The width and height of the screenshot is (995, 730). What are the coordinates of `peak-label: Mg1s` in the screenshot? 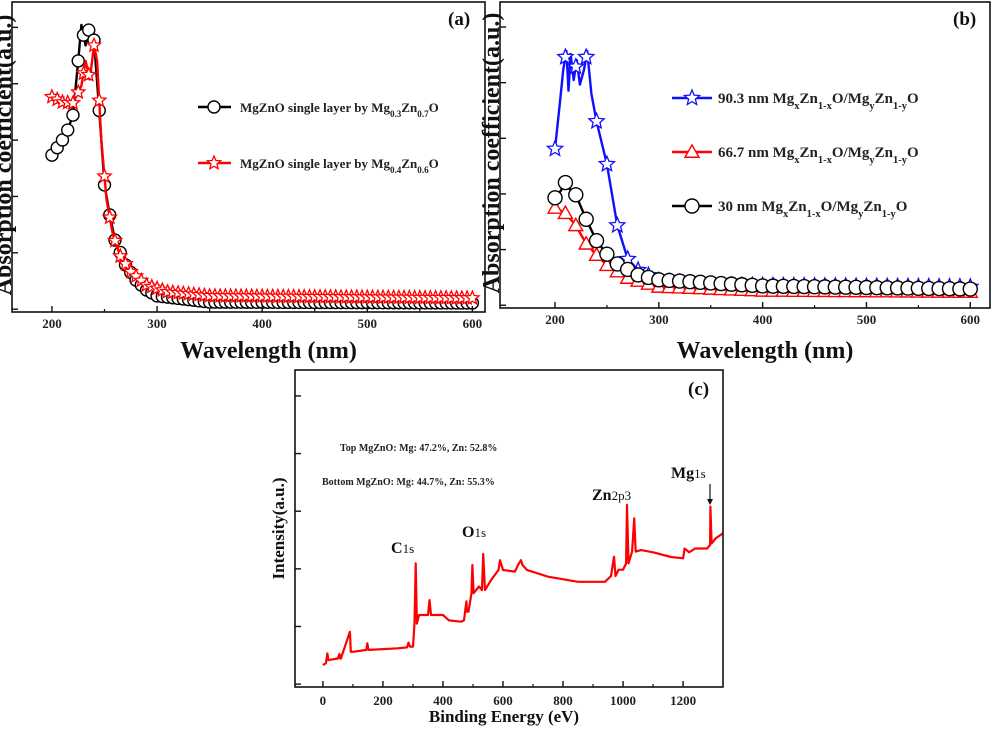 It's located at (688, 473).